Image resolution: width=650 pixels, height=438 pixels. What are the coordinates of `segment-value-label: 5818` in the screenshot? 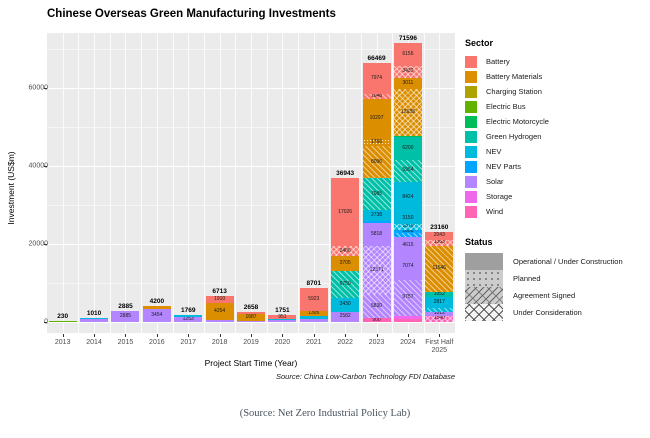 It's located at (376, 234).